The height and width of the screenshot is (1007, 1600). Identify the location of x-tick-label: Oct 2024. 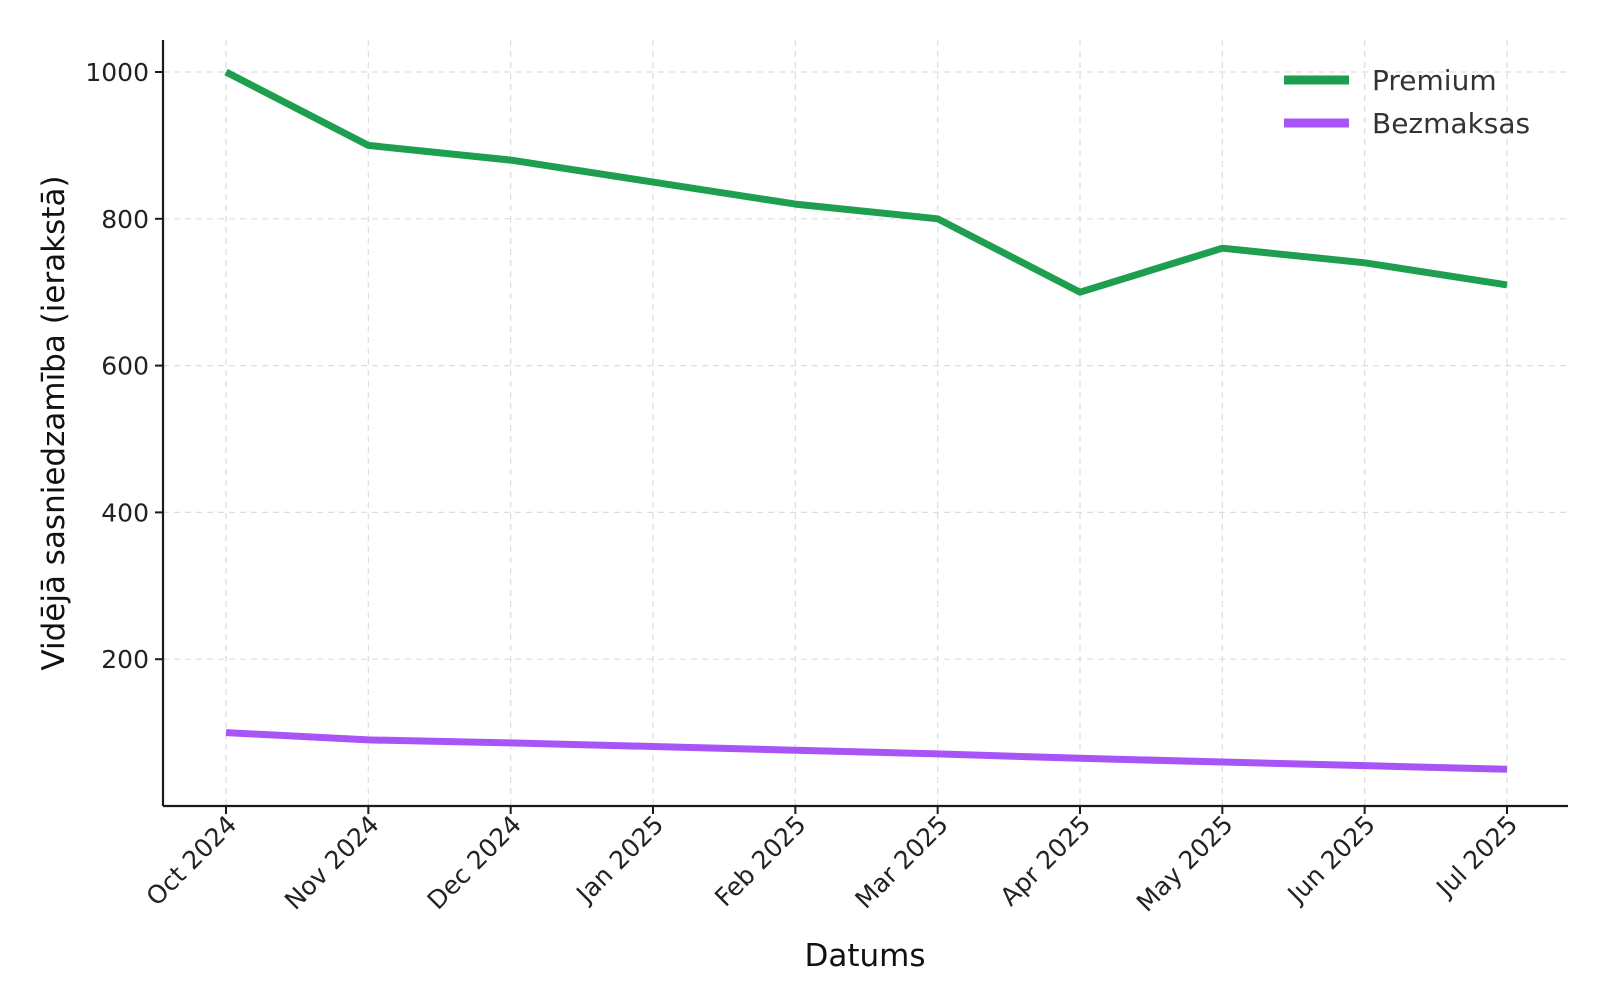
(192, 861).